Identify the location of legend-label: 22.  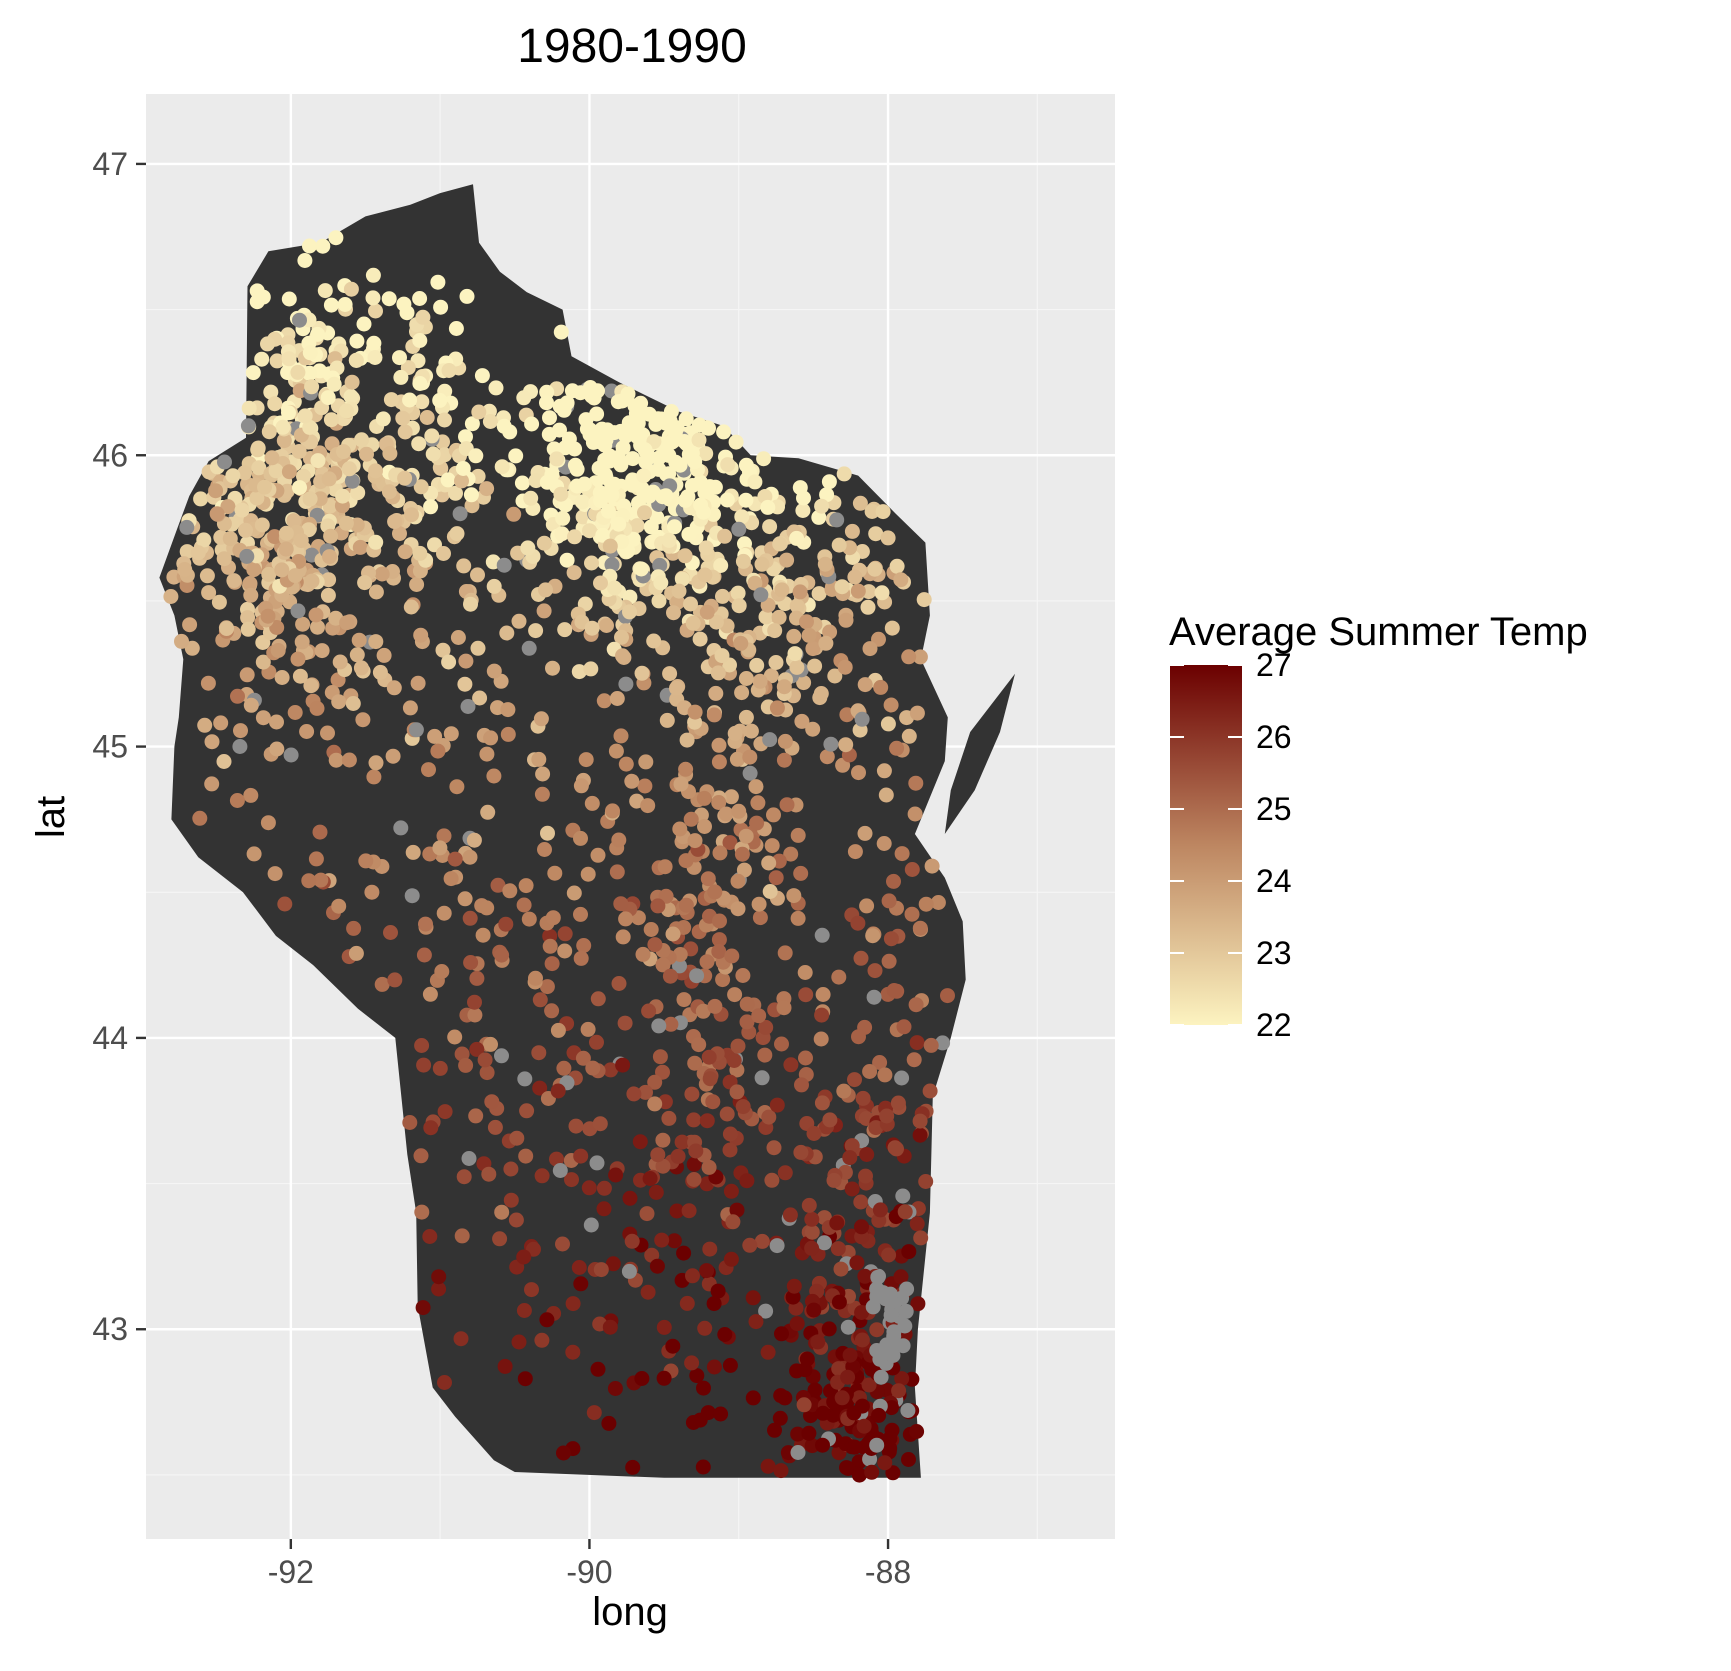
(1274, 1025).